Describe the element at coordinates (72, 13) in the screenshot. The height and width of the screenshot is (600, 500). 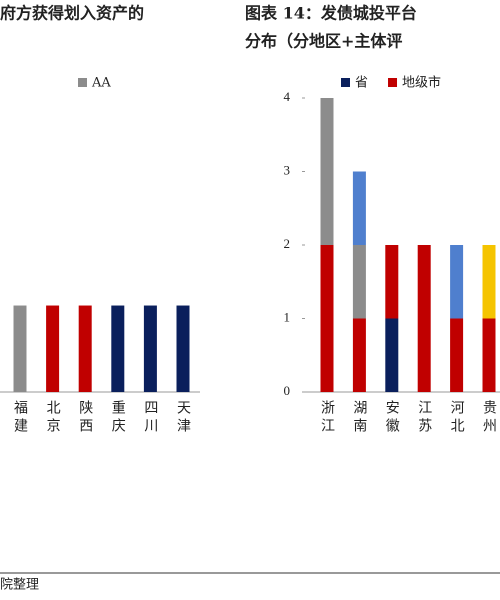
I see `left-title: 府方获得划入资产的` at that location.